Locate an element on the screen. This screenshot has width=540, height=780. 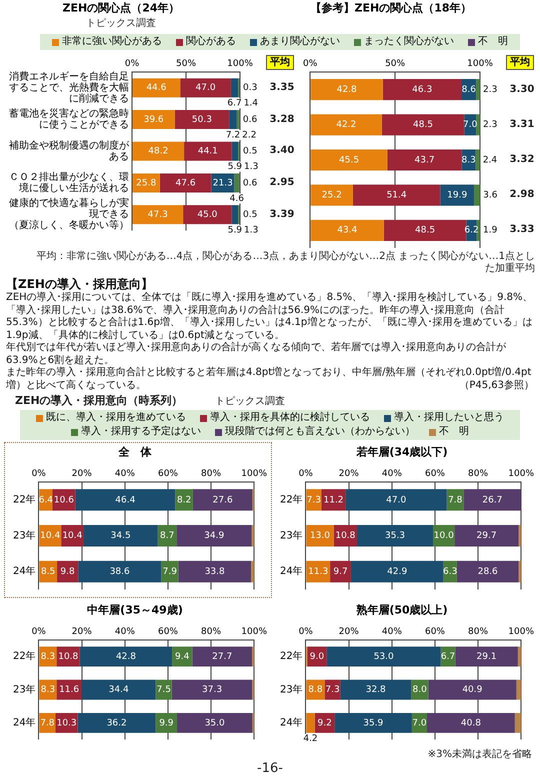
data-label: 9.7 is located at coordinates (340, 571).